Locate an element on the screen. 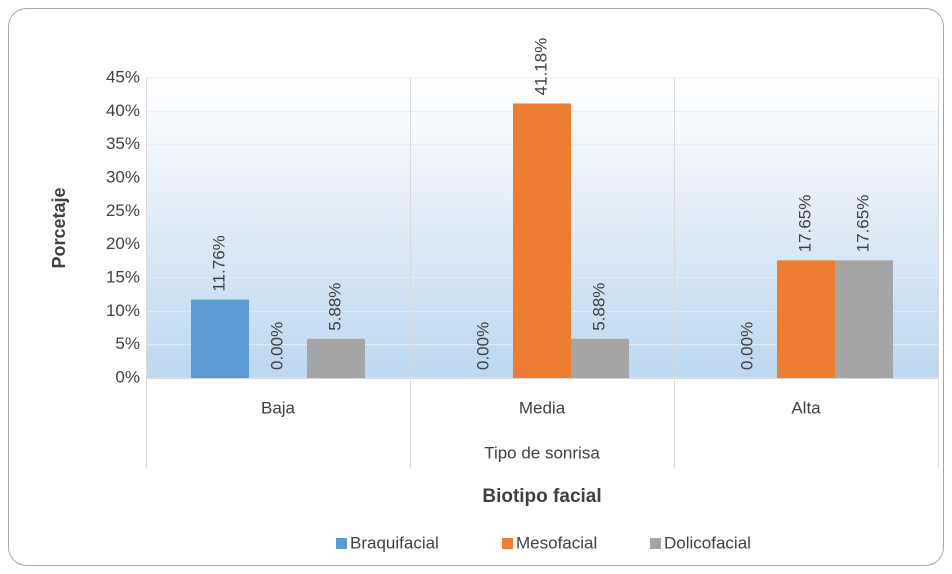  x-tick-label: Media is located at coordinates (542, 407).